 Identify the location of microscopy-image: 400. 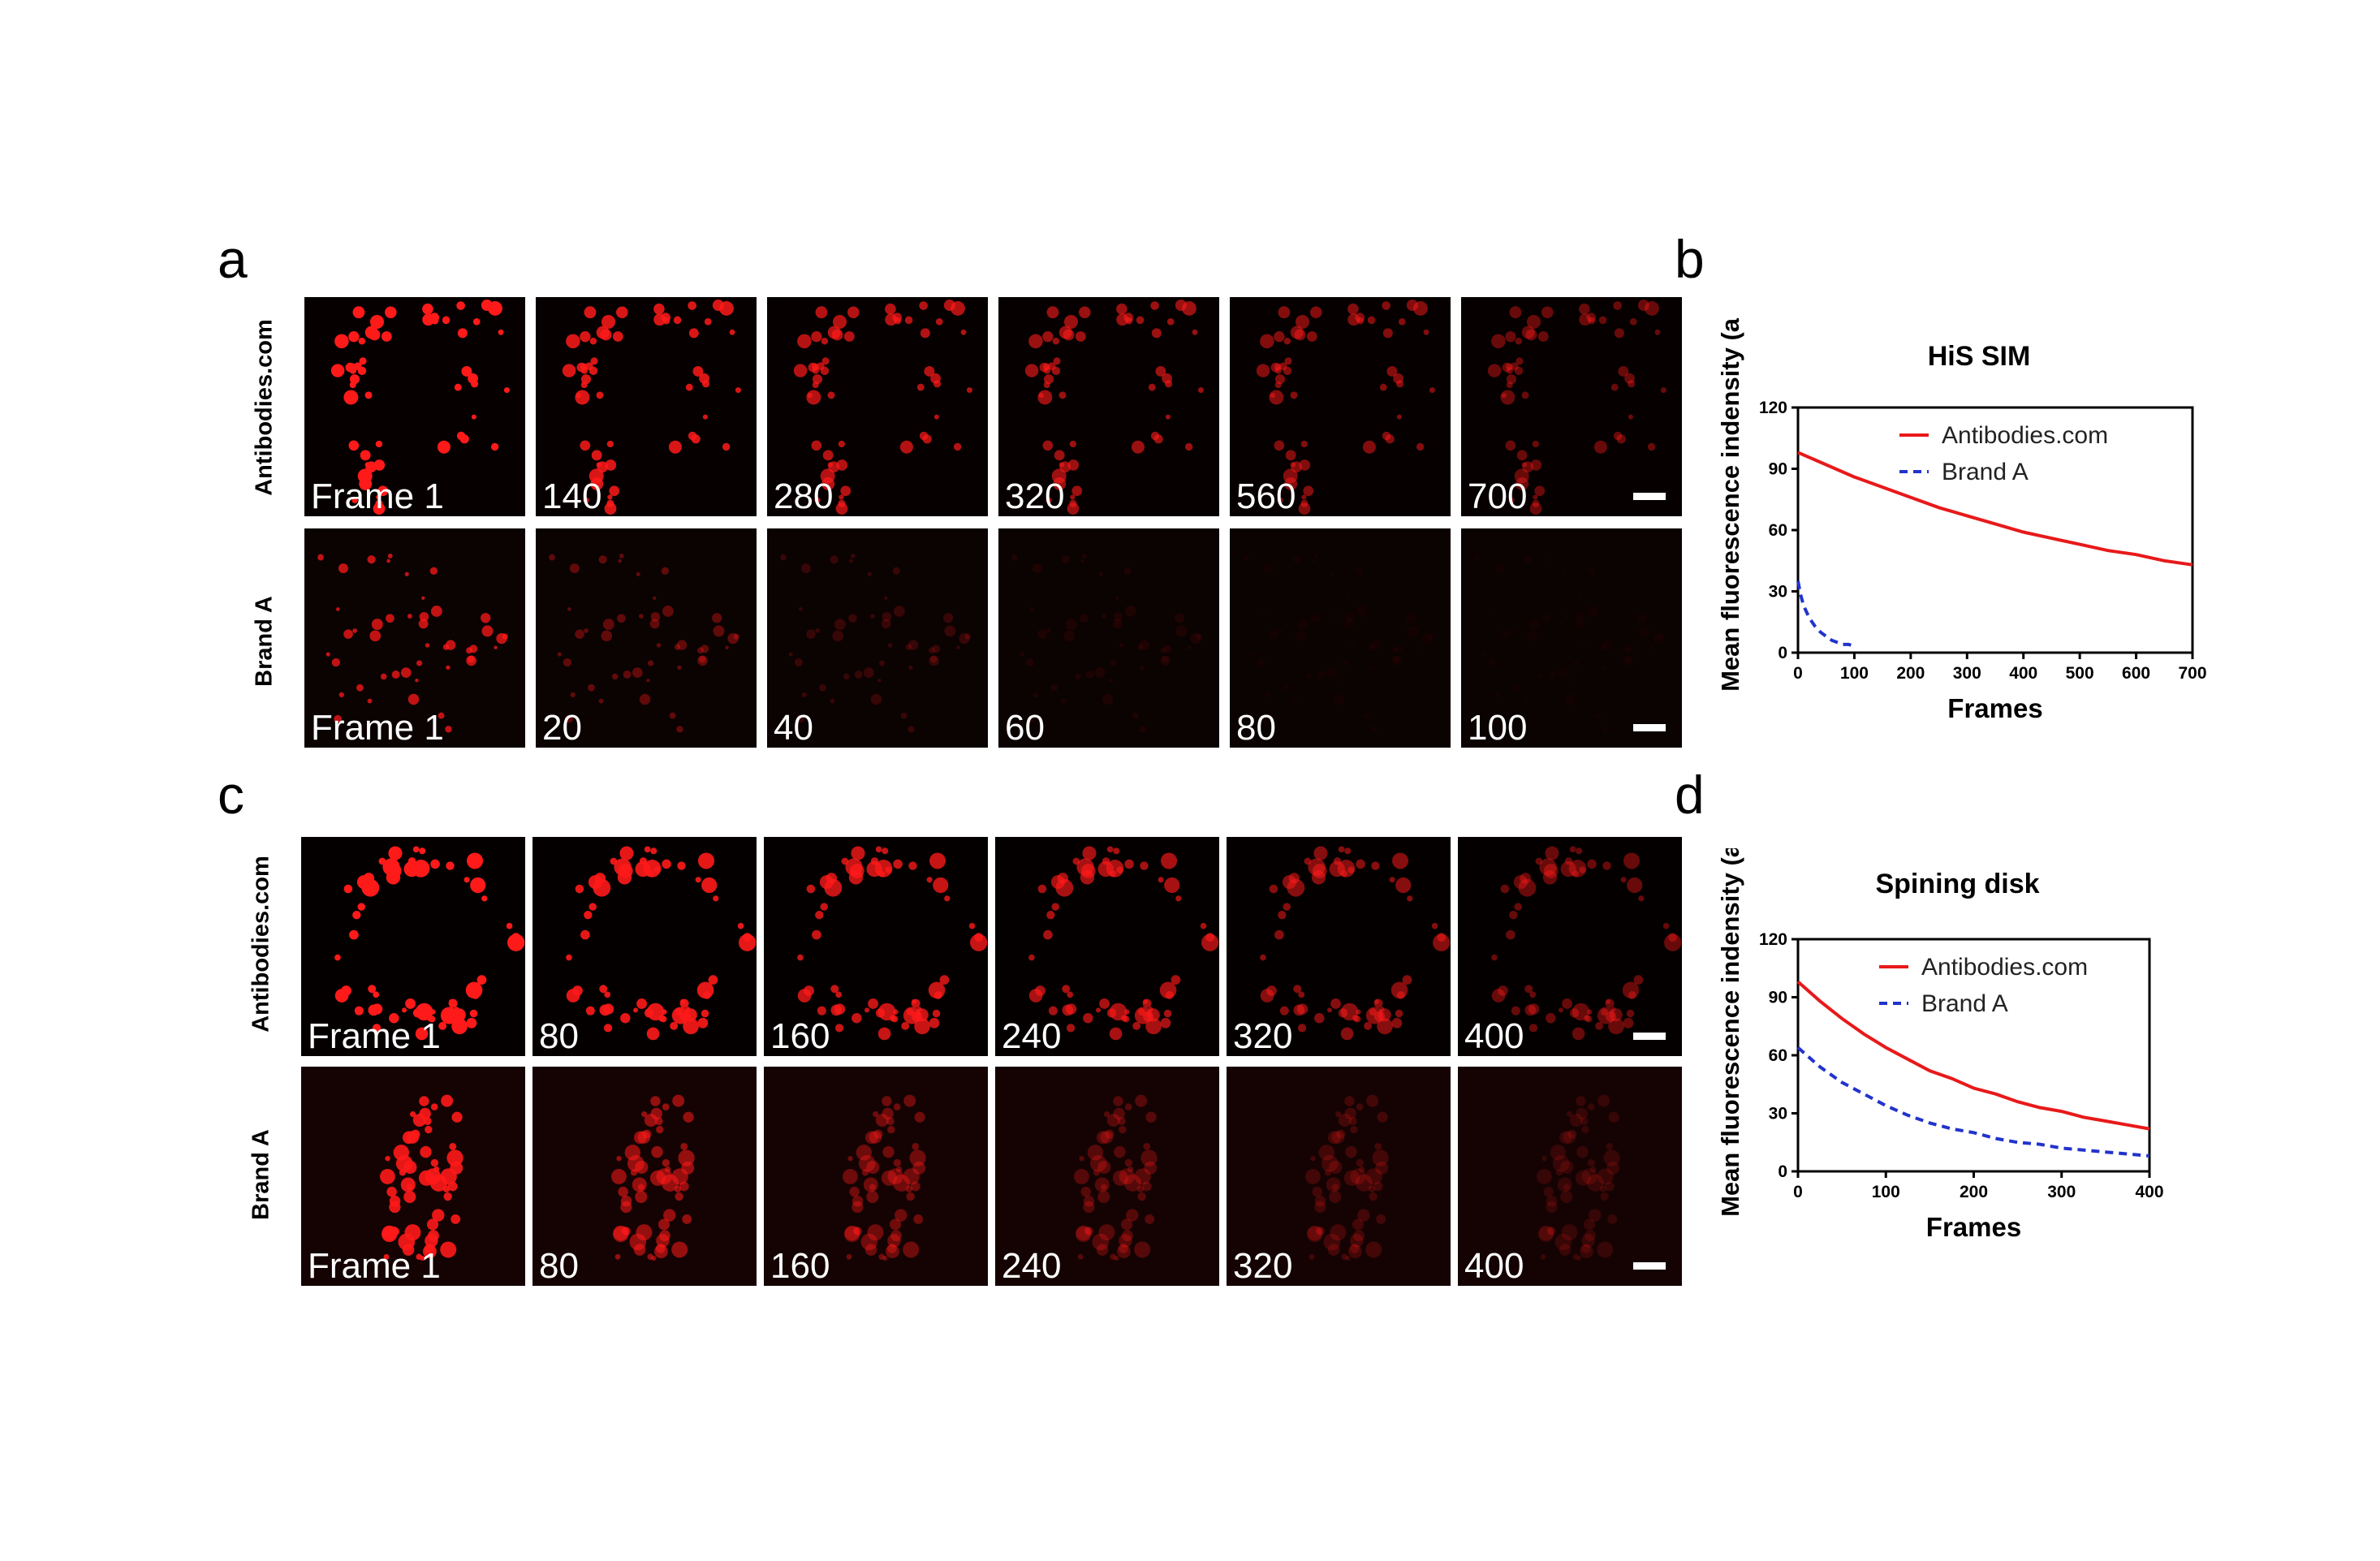
(1570, 1176).